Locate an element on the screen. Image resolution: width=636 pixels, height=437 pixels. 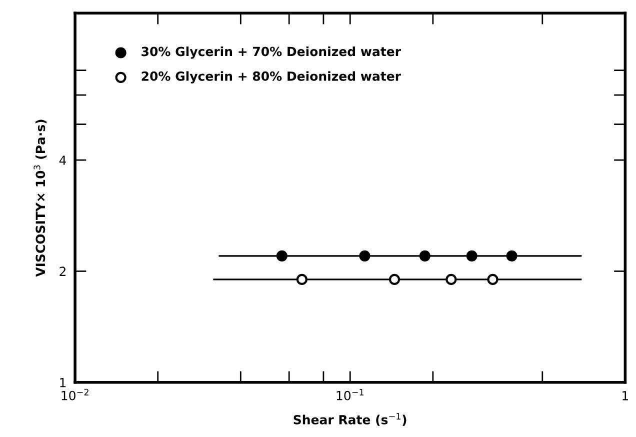
x-tick-label: 10$^{−1}$ is located at coordinates (350, 394).